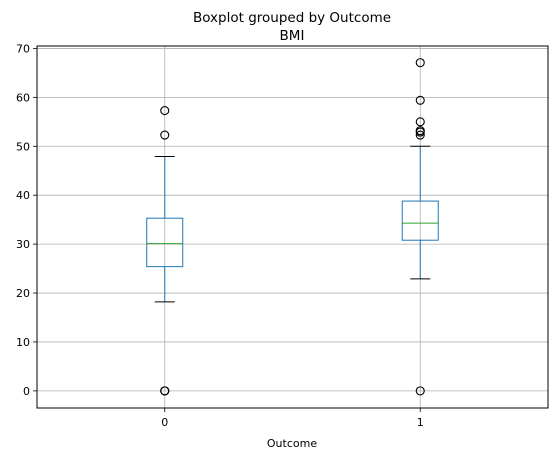  Describe the element at coordinates (23, 342) in the screenshot. I see `y-tick-label: 10` at that location.